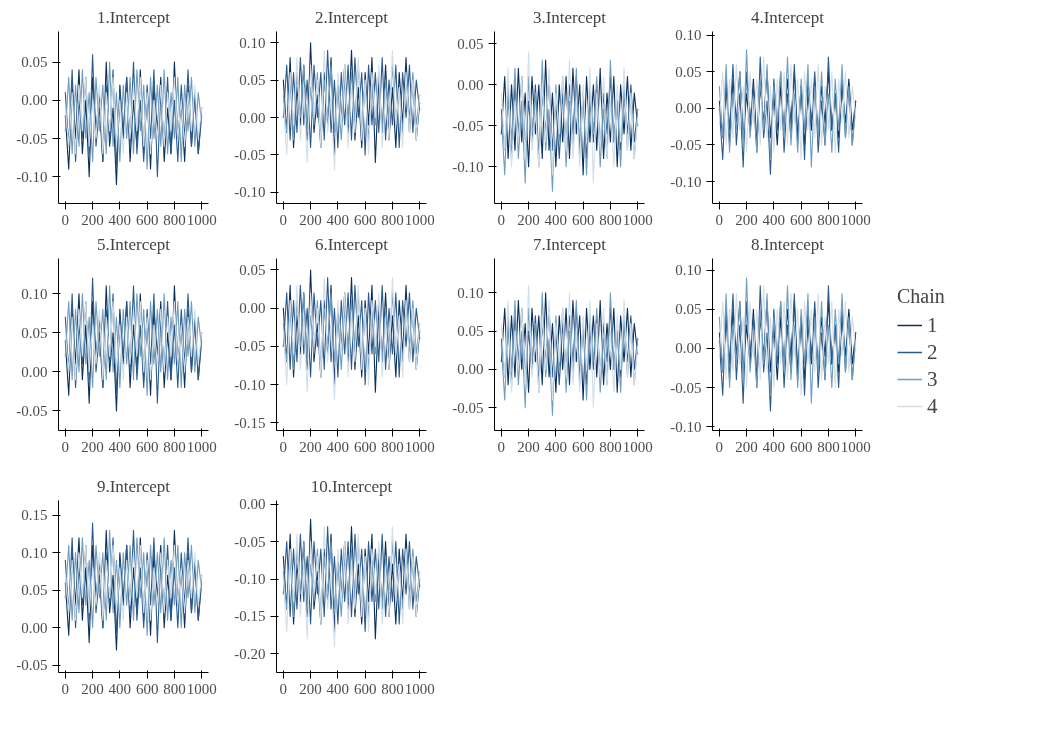 The width and height of the screenshot is (1038, 734). What do you see at coordinates (933, 352) in the screenshot?
I see `legend-label: 2` at bounding box center [933, 352].